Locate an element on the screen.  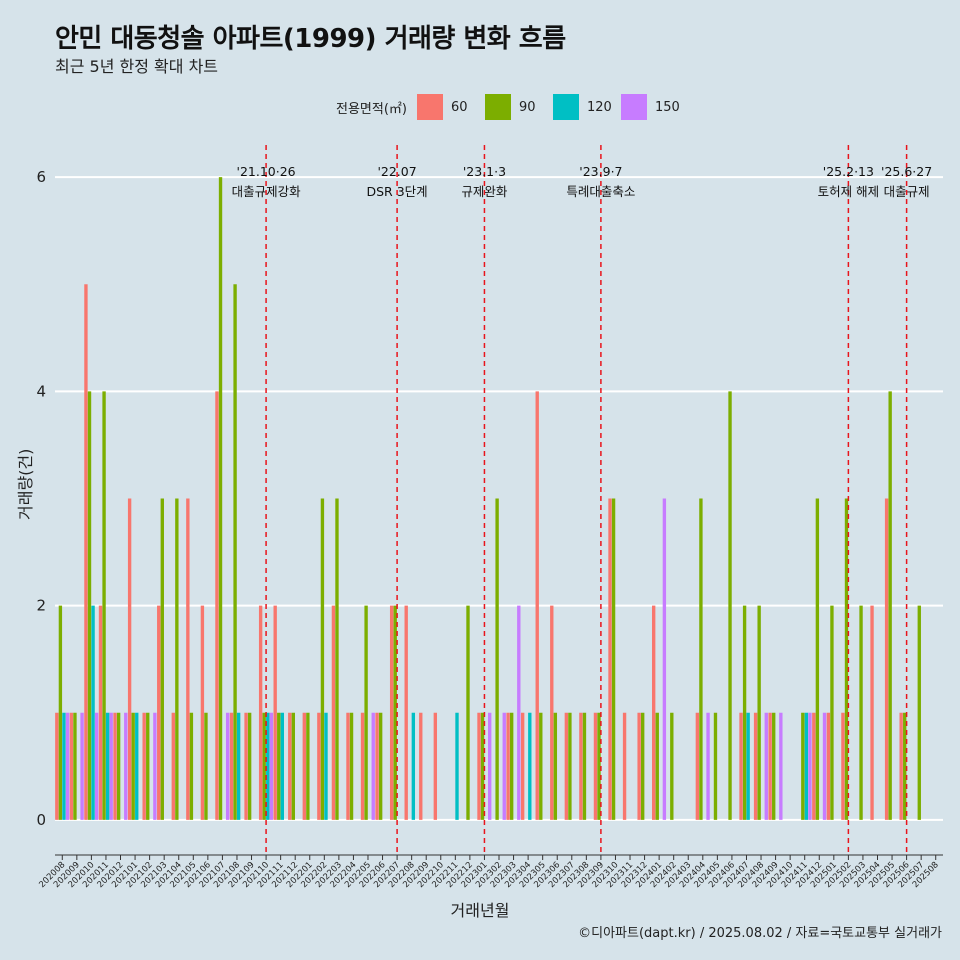
legend-label: 120 is located at coordinates (599, 107).